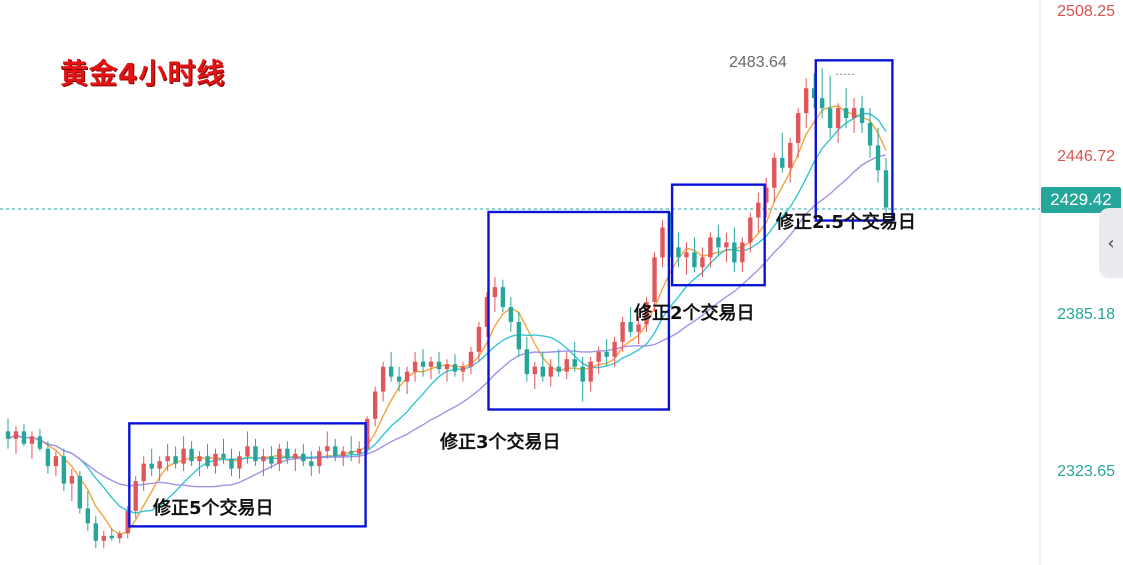  What do you see at coordinates (143, 73) in the screenshot?
I see `chart-title: 黄金4小时线` at bounding box center [143, 73].